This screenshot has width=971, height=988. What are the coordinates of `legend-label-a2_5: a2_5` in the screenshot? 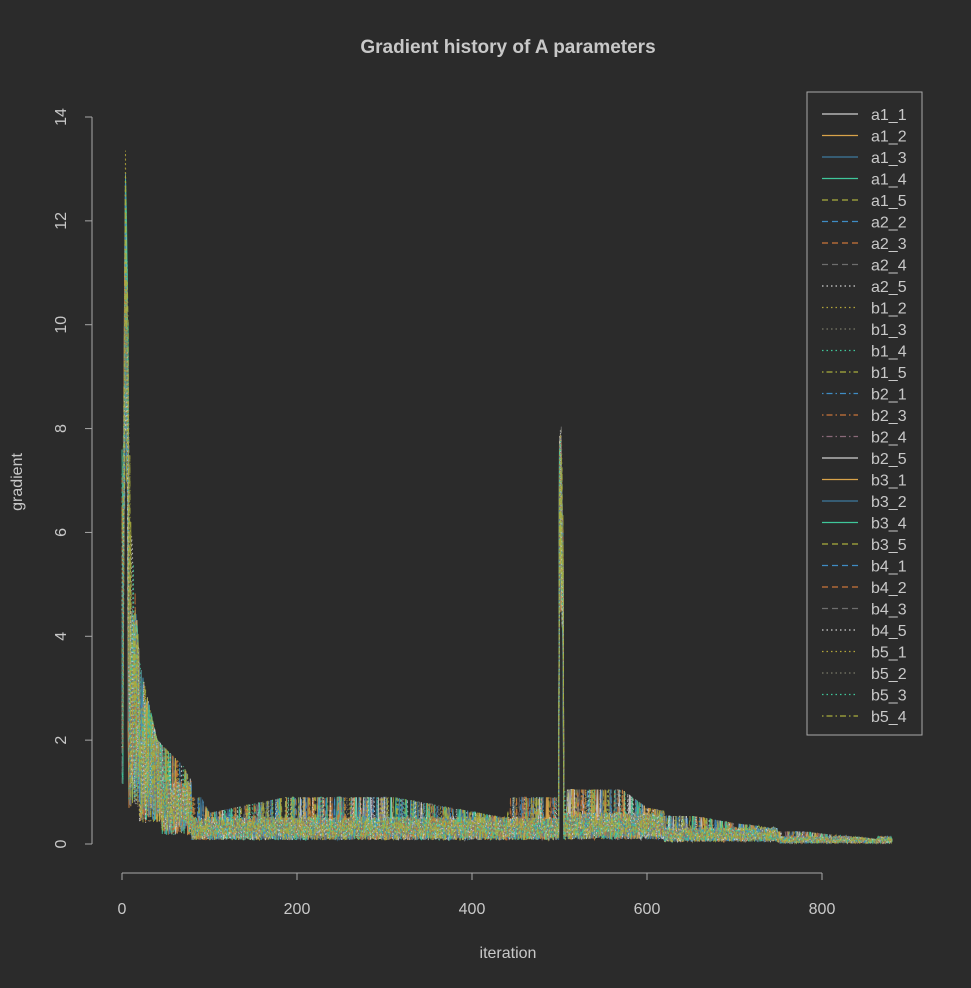 It's located at (889, 287).